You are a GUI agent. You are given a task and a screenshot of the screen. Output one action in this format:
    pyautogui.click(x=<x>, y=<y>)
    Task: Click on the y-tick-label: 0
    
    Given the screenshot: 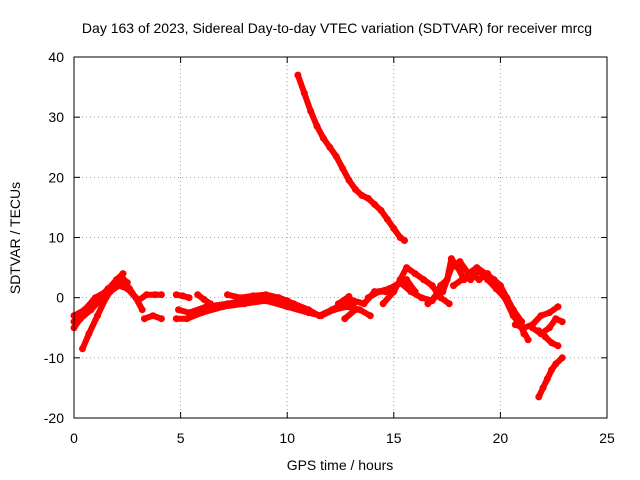 What is the action you would take?
    pyautogui.click(x=60, y=298)
    